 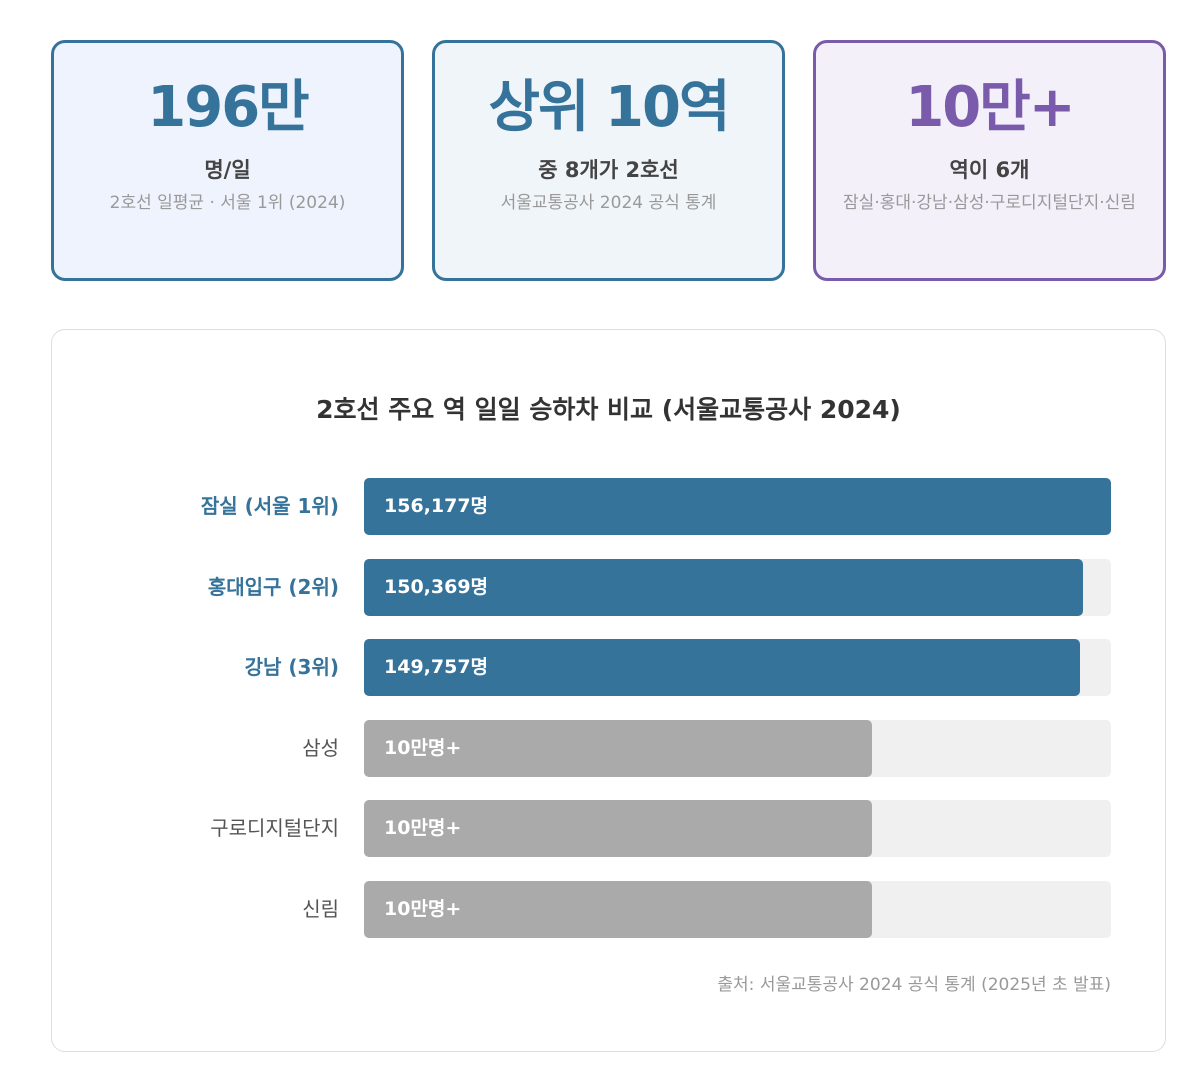 I want to click on bar-category-label: 신림, so click(x=320, y=908).